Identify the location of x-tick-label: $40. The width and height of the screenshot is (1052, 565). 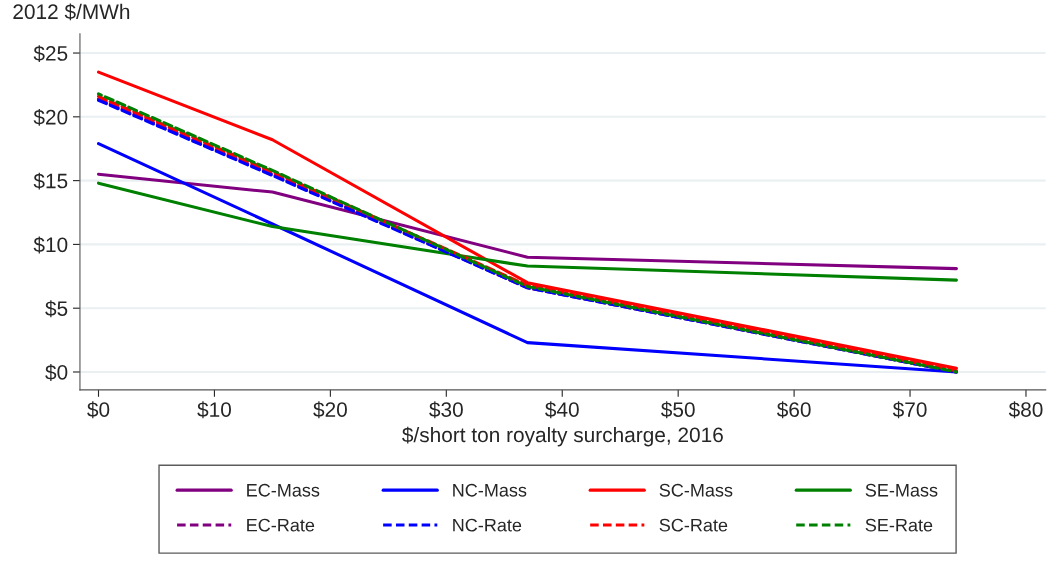
(562, 410).